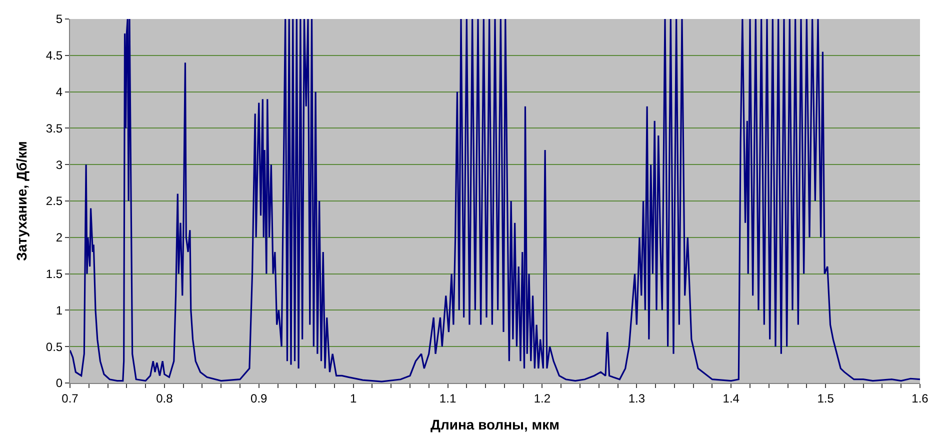  What do you see at coordinates (54, 347) in the screenshot?
I see `y-tick-label: 0.5` at bounding box center [54, 347].